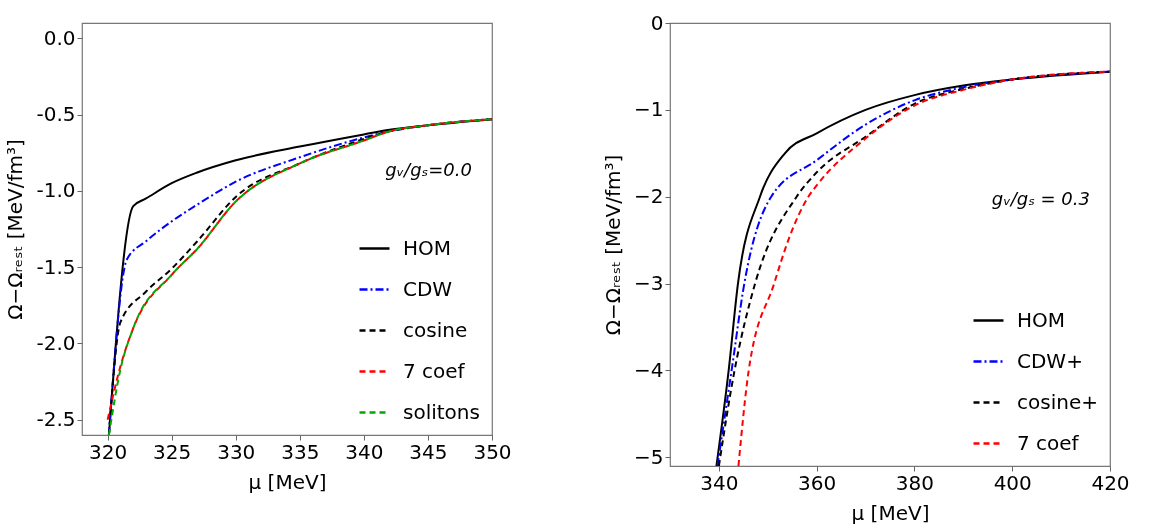 The width and height of the screenshot is (1160, 531). I want to click on y-tick-label: -2.5, so click(56, 419).